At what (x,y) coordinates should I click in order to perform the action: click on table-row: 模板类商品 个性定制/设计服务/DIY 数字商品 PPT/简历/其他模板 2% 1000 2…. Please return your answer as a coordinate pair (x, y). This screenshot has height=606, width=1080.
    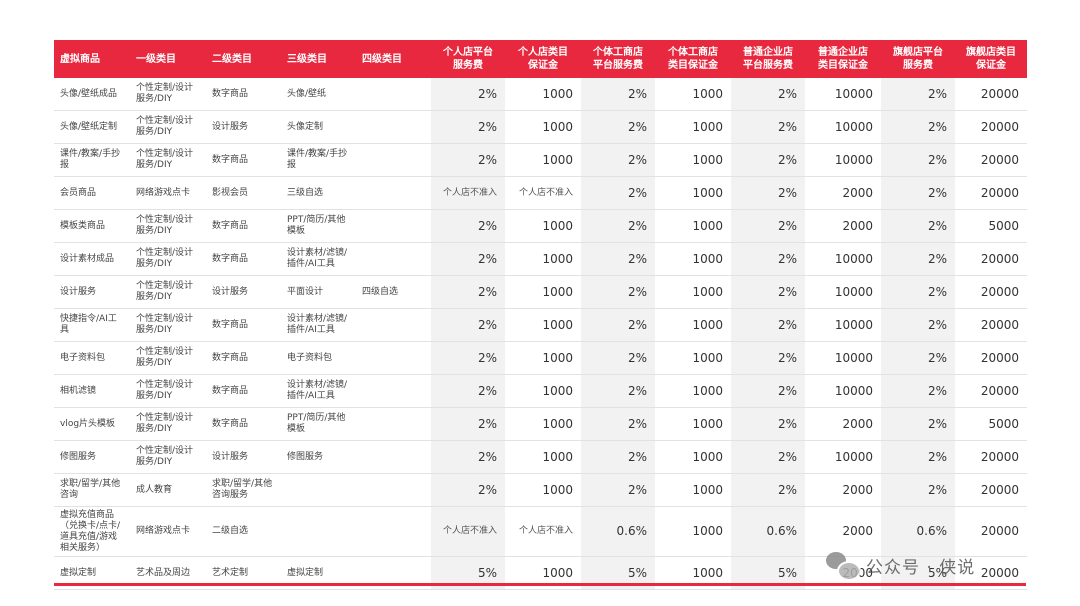
    Looking at the image, I should click on (540, 226).